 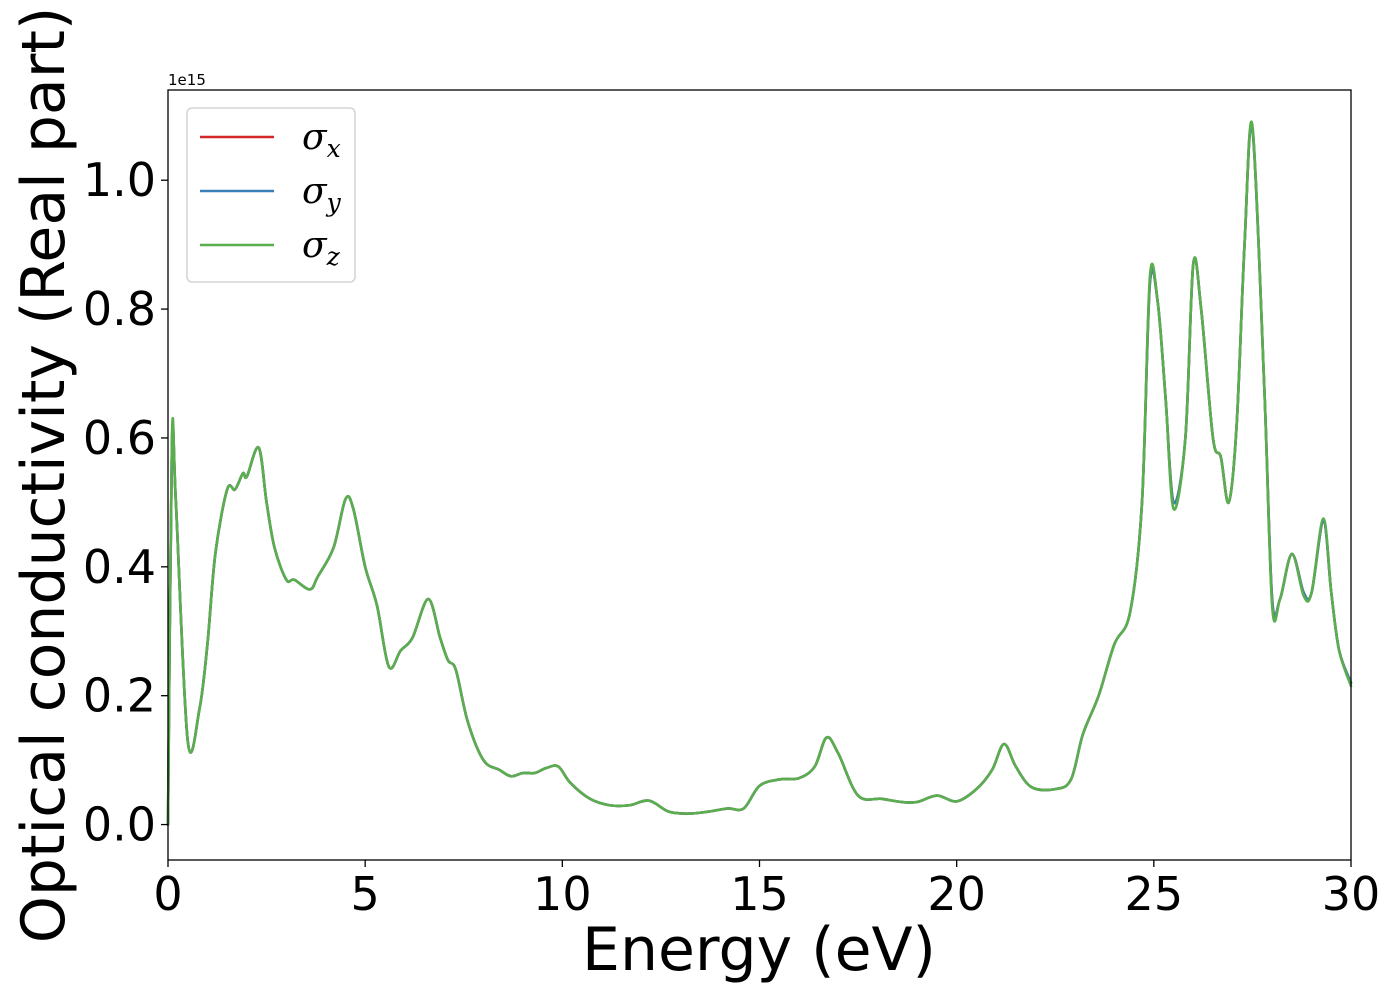 What do you see at coordinates (167, 894) in the screenshot?
I see `x-tick-label: 0` at bounding box center [167, 894].